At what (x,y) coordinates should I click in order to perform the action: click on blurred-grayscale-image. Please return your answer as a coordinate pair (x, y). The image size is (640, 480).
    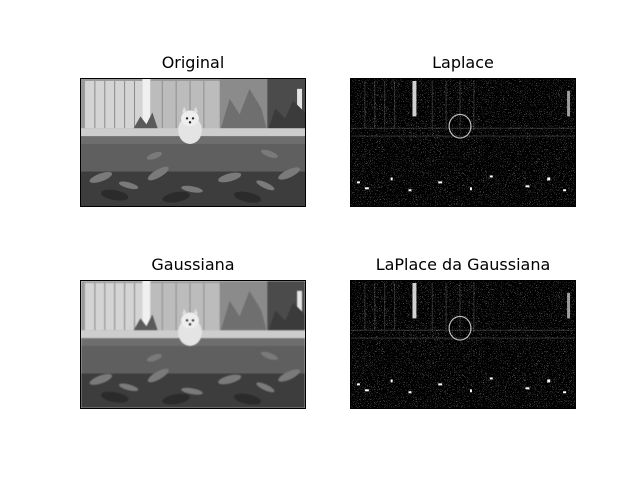
    Looking at the image, I should click on (193, 344).